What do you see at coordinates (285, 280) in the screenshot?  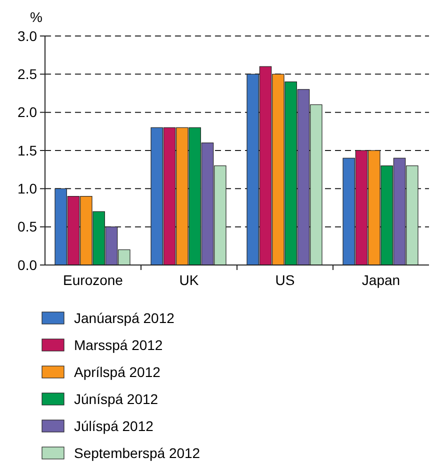 I see `x-tick-label: US` at bounding box center [285, 280].